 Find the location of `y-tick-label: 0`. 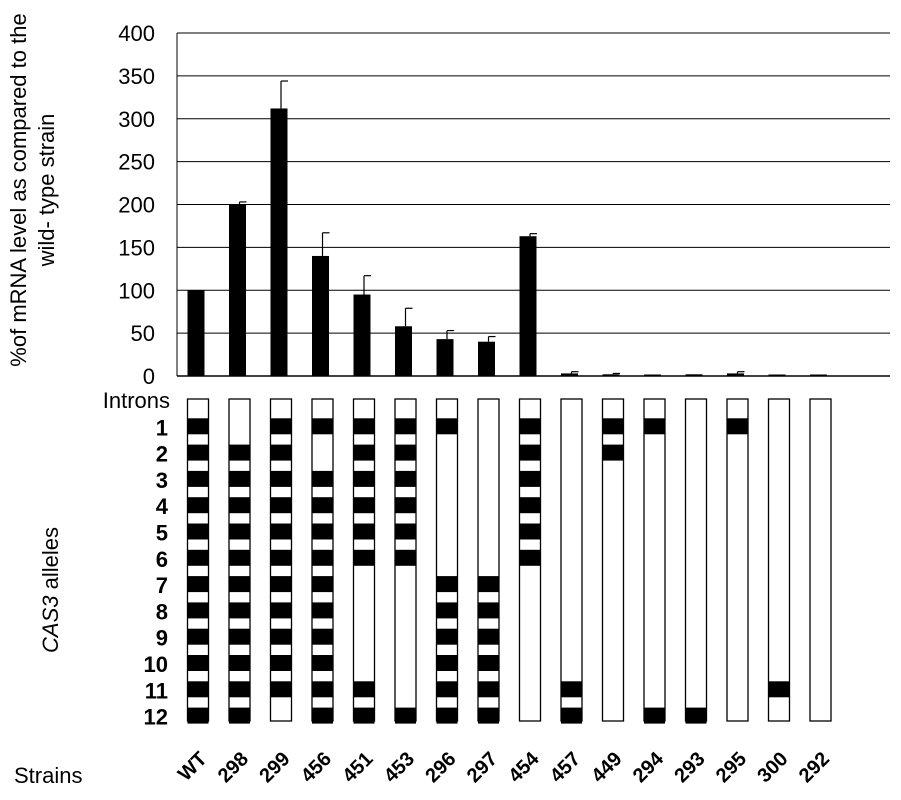

y-tick-label: 0 is located at coordinates (149, 376).